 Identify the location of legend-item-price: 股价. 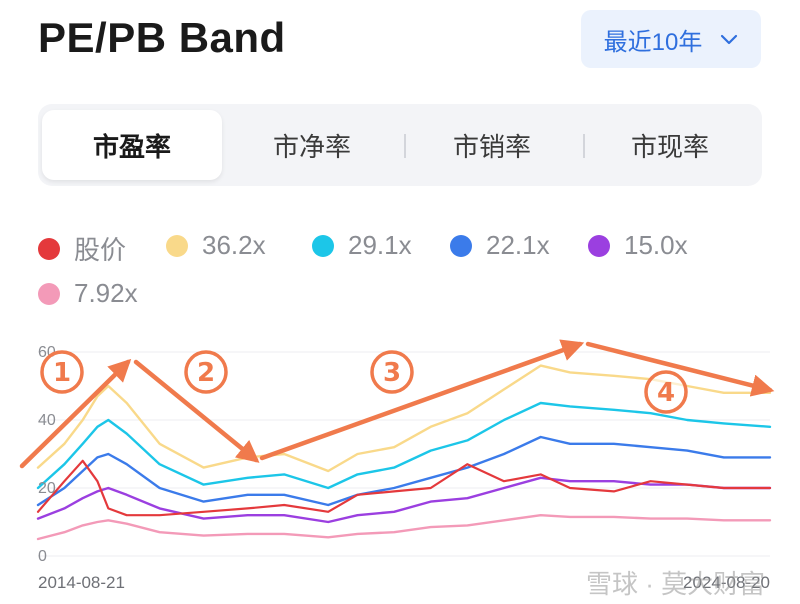
(82, 248).